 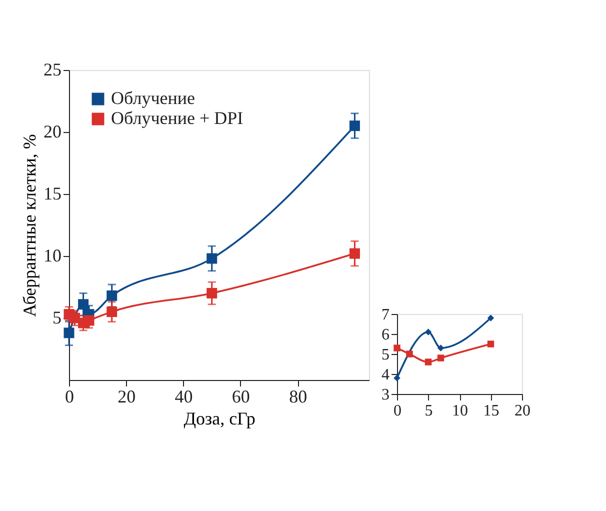 I want to click on y-tick-label: 3, so click(x=386, y=395).